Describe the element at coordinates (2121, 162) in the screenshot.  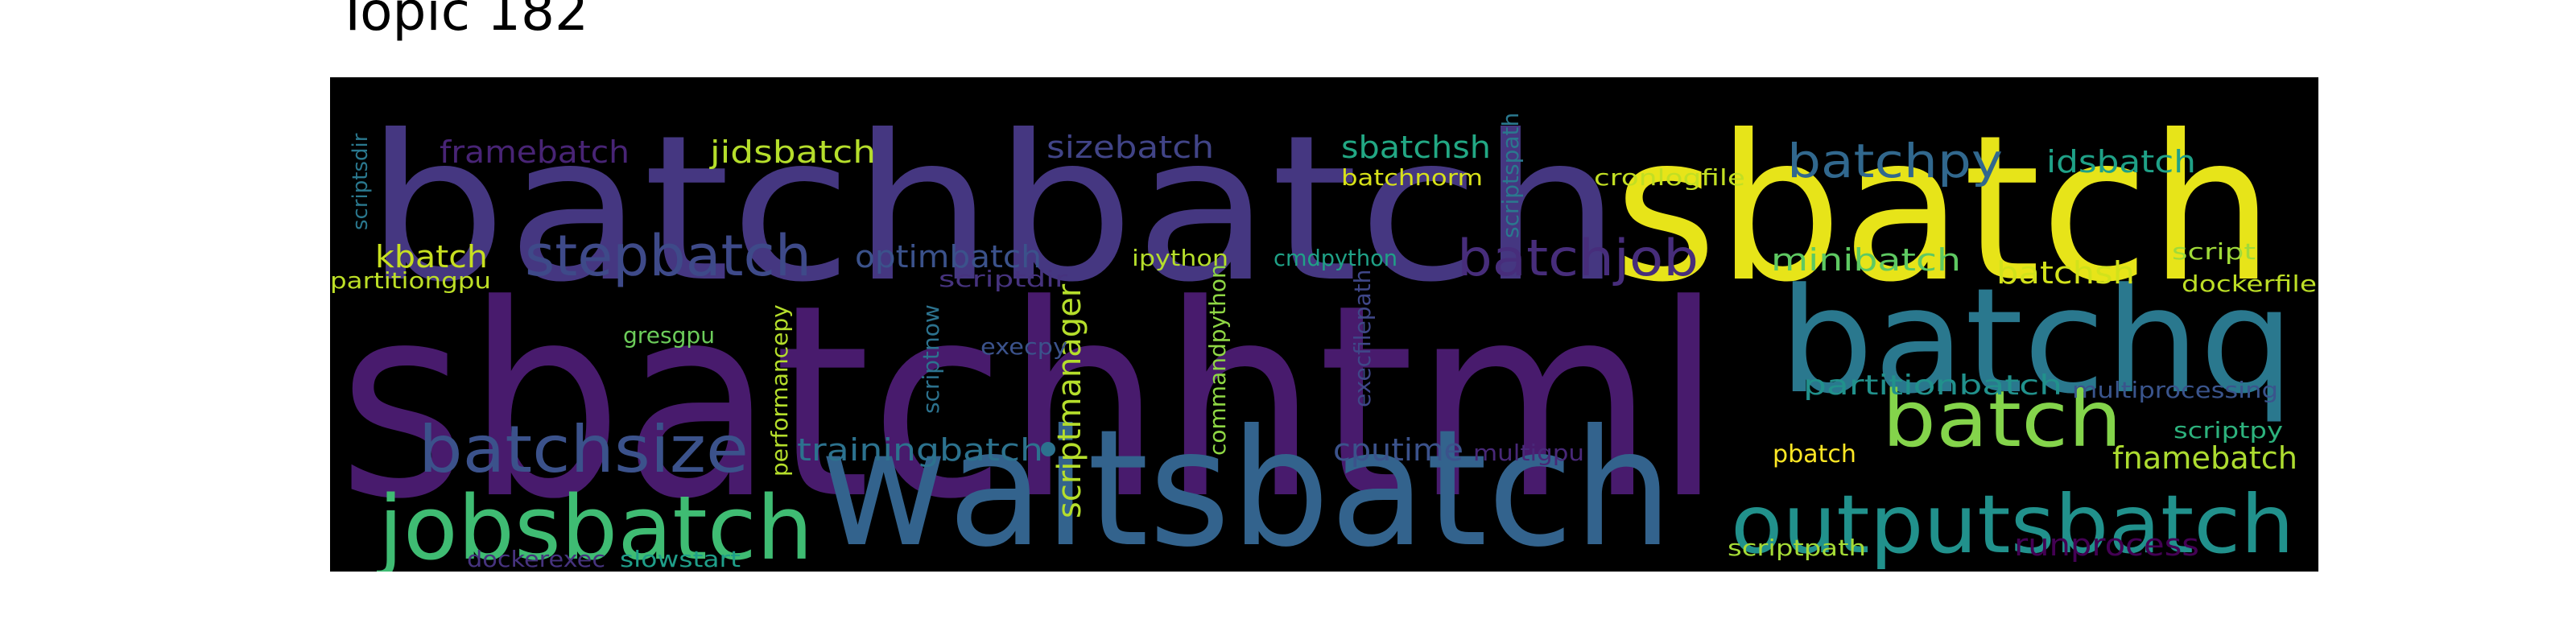
I see `word-idsbatch: idsbatch` at that location.